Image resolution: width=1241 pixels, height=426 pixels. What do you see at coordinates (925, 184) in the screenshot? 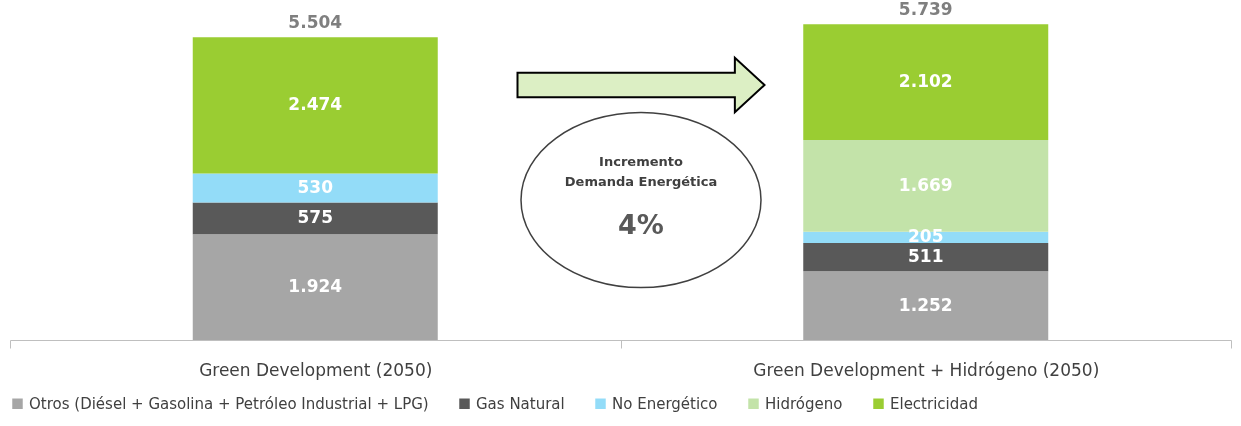
I see `data-label: 1.669` at bounding box center [925, 184].